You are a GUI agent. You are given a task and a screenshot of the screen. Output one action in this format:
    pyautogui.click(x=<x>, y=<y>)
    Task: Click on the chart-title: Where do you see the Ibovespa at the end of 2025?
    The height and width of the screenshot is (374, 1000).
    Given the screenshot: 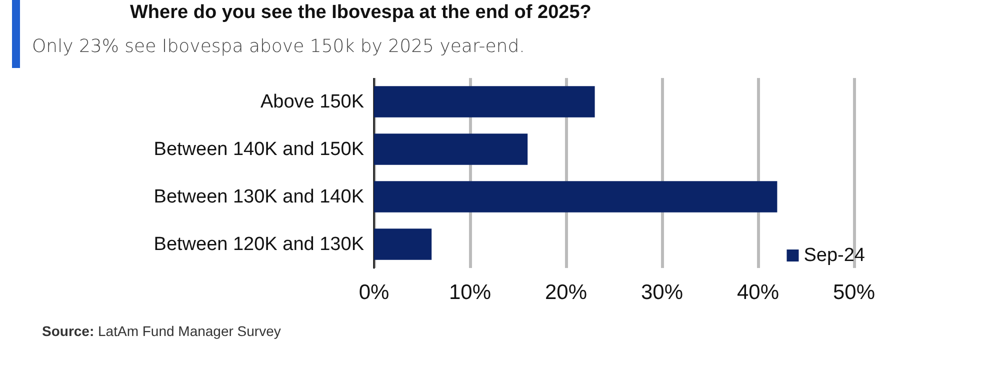 What is the action you would take?
    pyautogui.click(x=361, y=13)
    